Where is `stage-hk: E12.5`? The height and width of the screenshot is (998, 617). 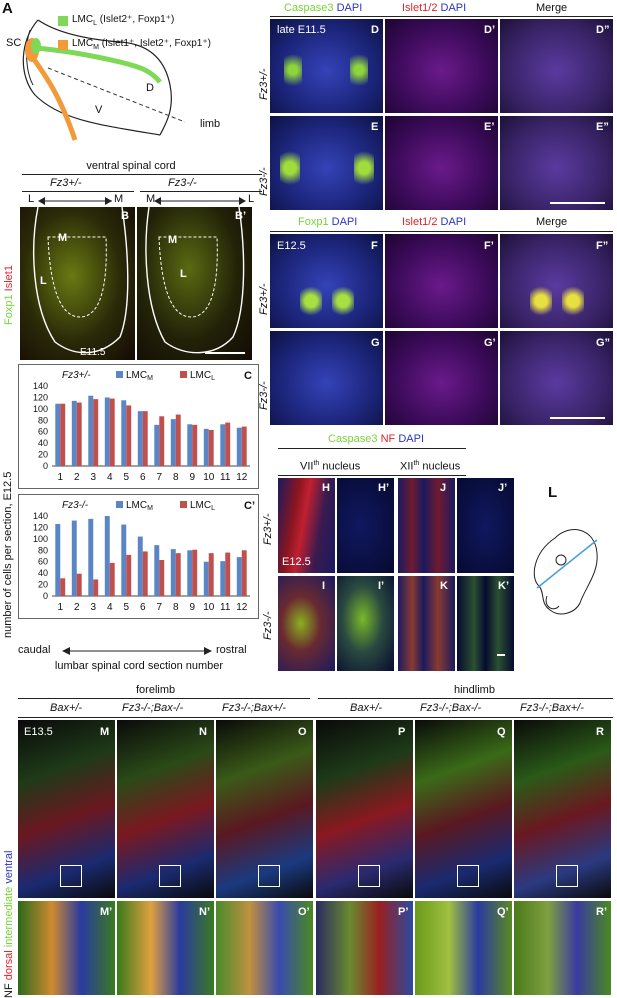 stage-hk: E12.5 is located at coordinates (296, 562).